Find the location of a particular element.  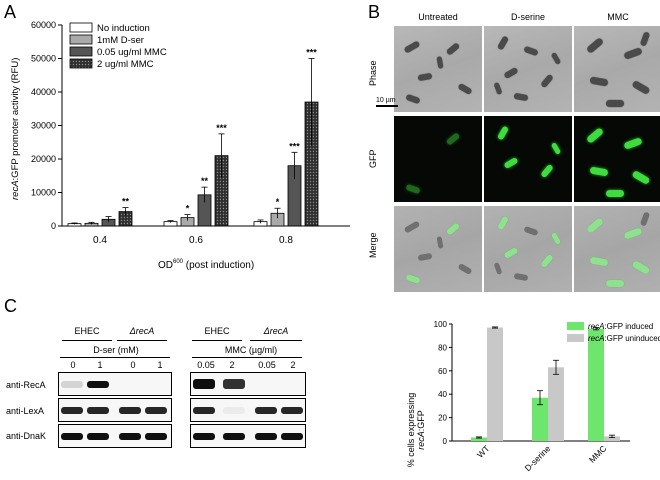

chart-b-legend: recA:GFP induced recA:GFP uninduced is located at coordinates (613, 332).